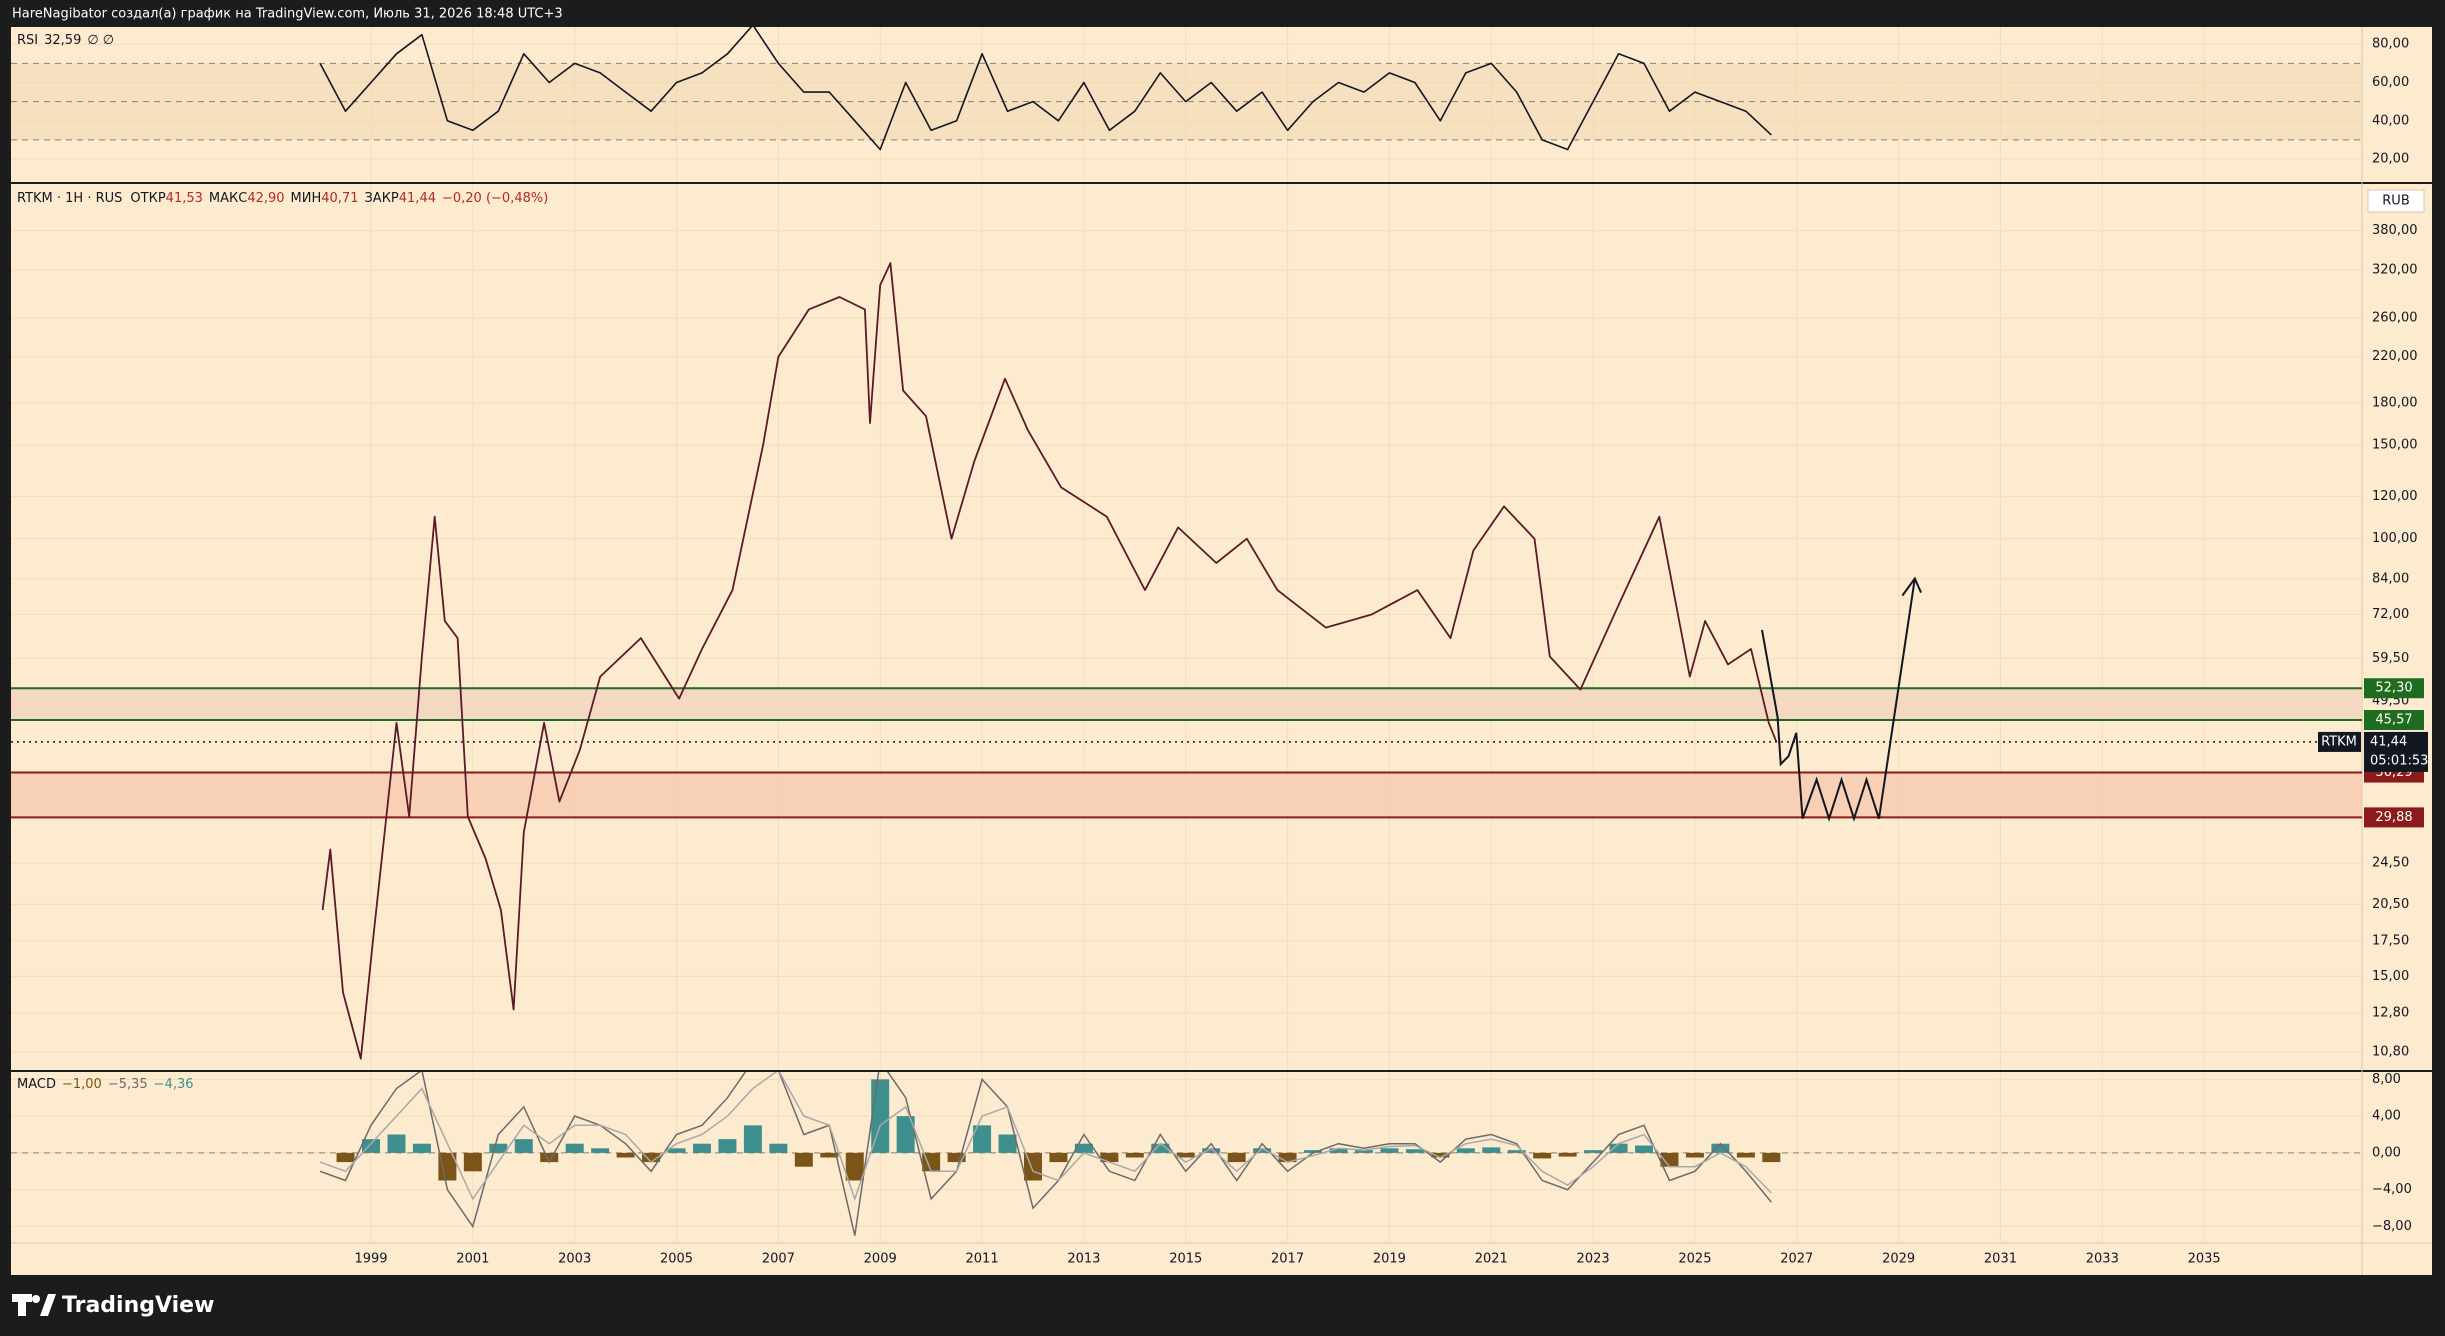 Image resolution: width=2445 pixels, height=1336 pixels. I want to click on footer-logo, so click(34, 1305).